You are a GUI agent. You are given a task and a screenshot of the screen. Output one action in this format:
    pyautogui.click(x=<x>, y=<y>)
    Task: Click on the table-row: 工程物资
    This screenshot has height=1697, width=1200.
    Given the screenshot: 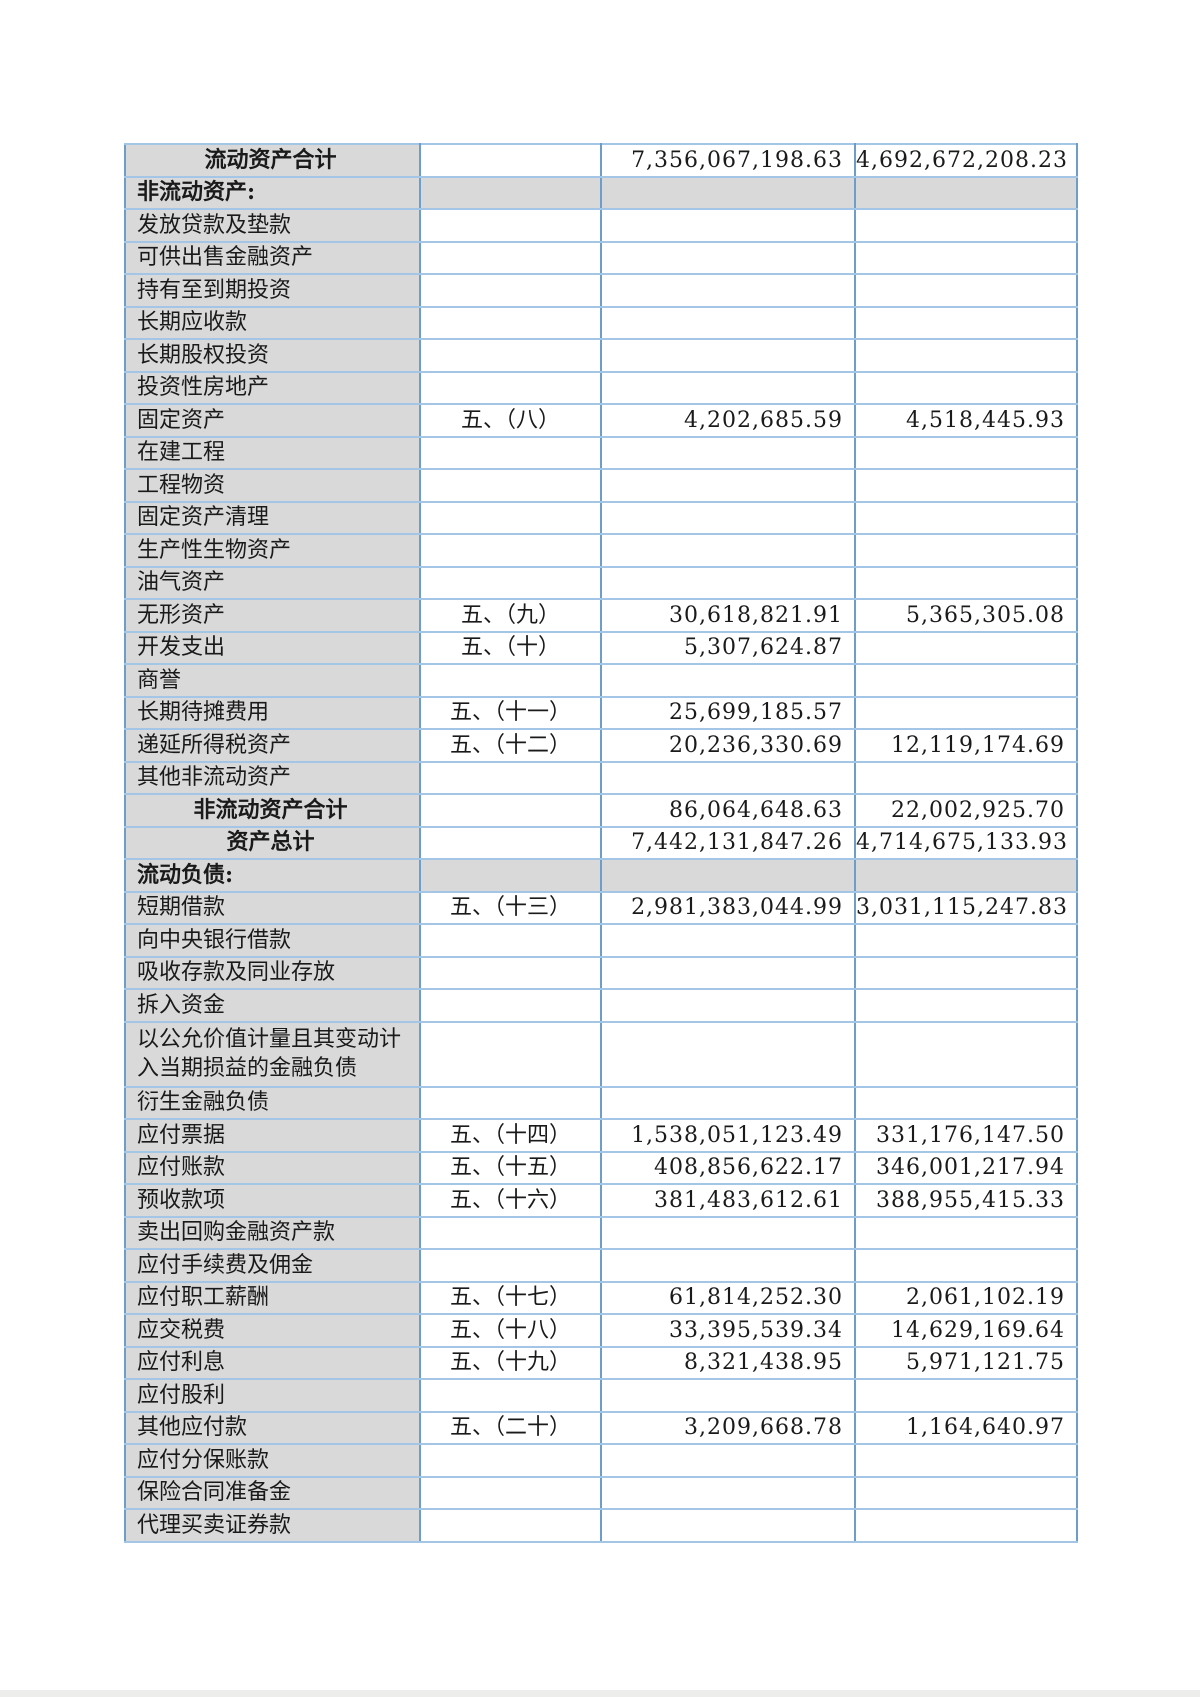 What is the action you would take?
    pyautogui.click(x=601, y=485)
    